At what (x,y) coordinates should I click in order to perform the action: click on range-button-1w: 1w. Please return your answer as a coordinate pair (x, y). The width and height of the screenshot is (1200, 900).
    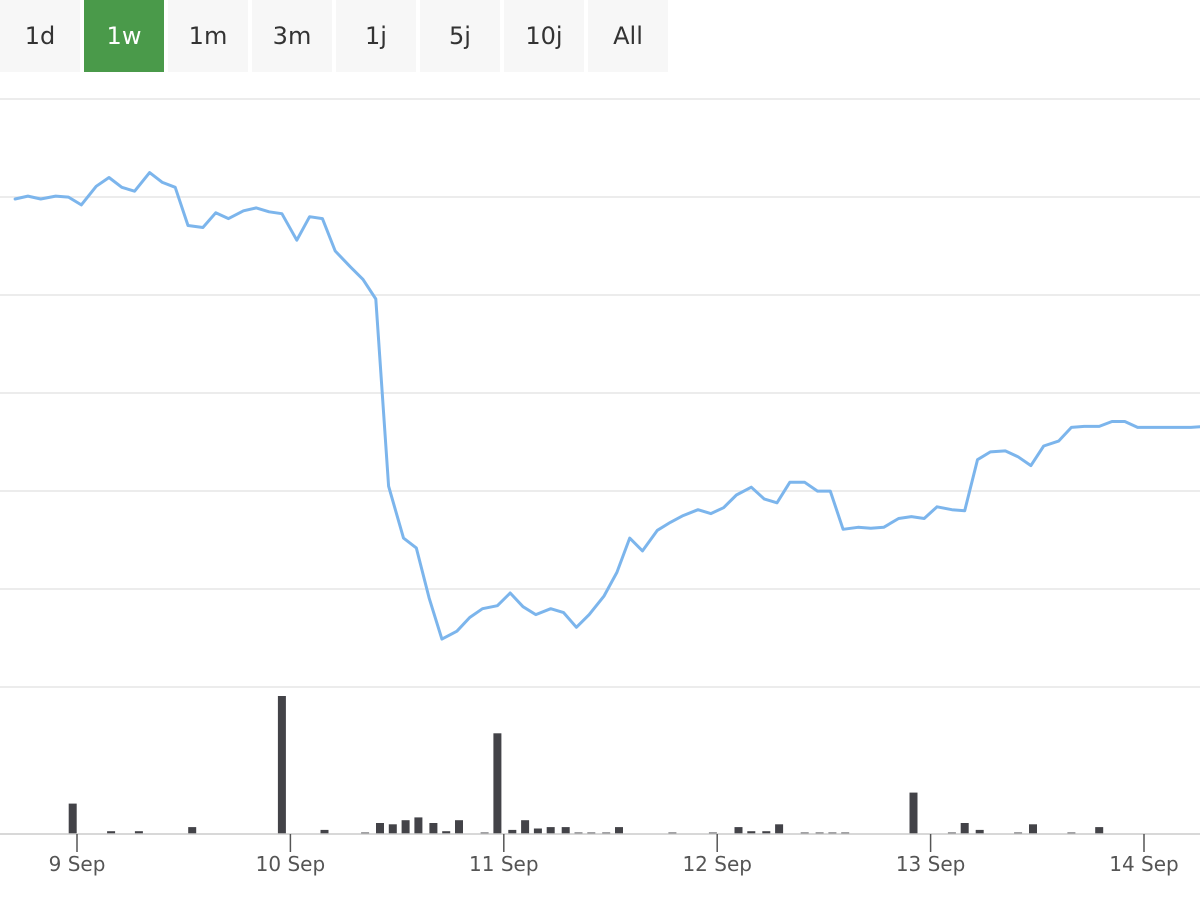
    Looking at the image, I should click on (124, 36).